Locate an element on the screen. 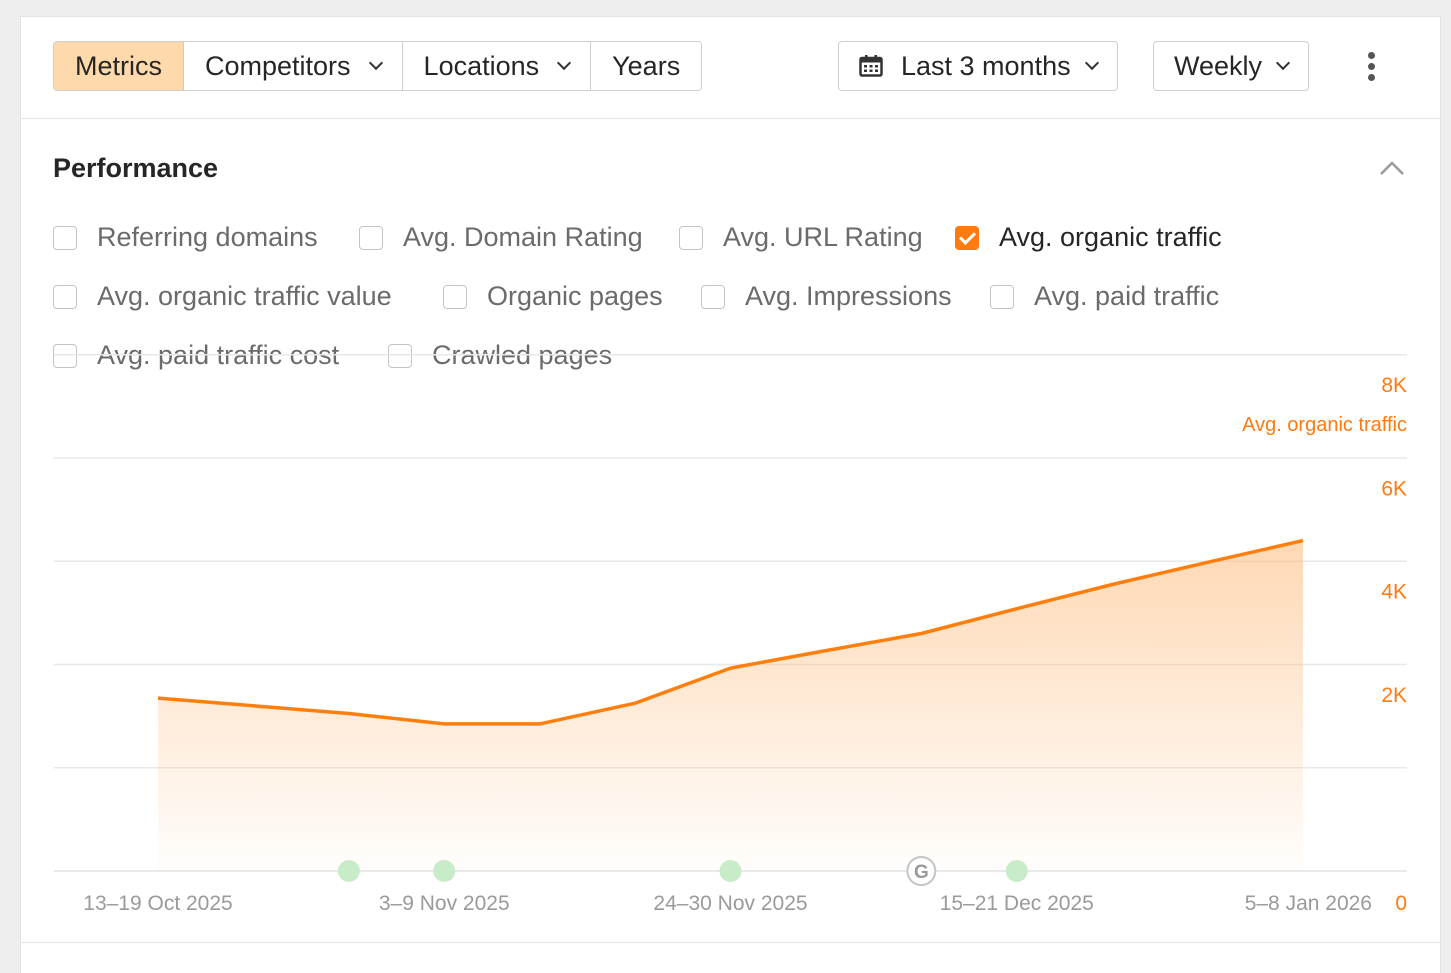 This screenshot has width=1451, height=973. metric-avg-paid-traffic: Avg. paid traffic is located at coordinates (1104, 296).